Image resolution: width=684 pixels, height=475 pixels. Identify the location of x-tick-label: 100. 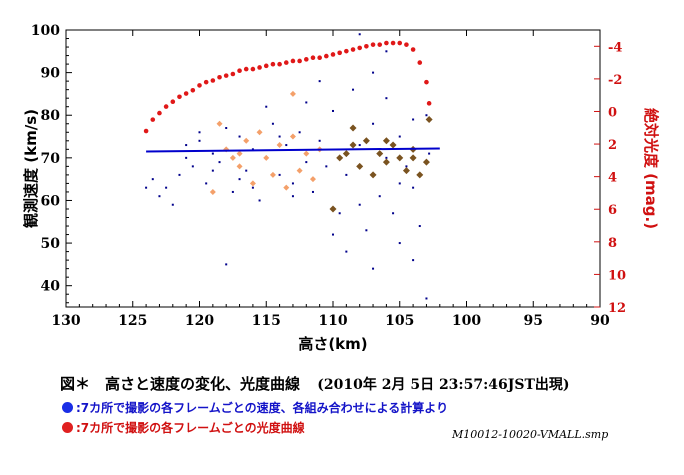
(466, 321).